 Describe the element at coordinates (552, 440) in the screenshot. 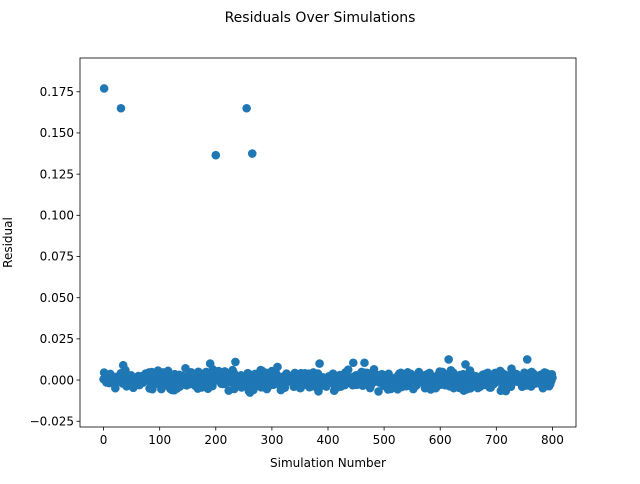

I see `x-tick-label: 800` at that location.